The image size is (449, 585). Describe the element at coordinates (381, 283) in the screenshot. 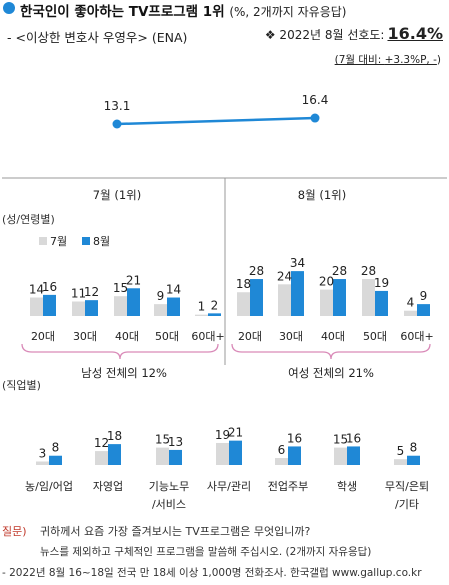

I see `bar-aug-value-label: 19` at that location.